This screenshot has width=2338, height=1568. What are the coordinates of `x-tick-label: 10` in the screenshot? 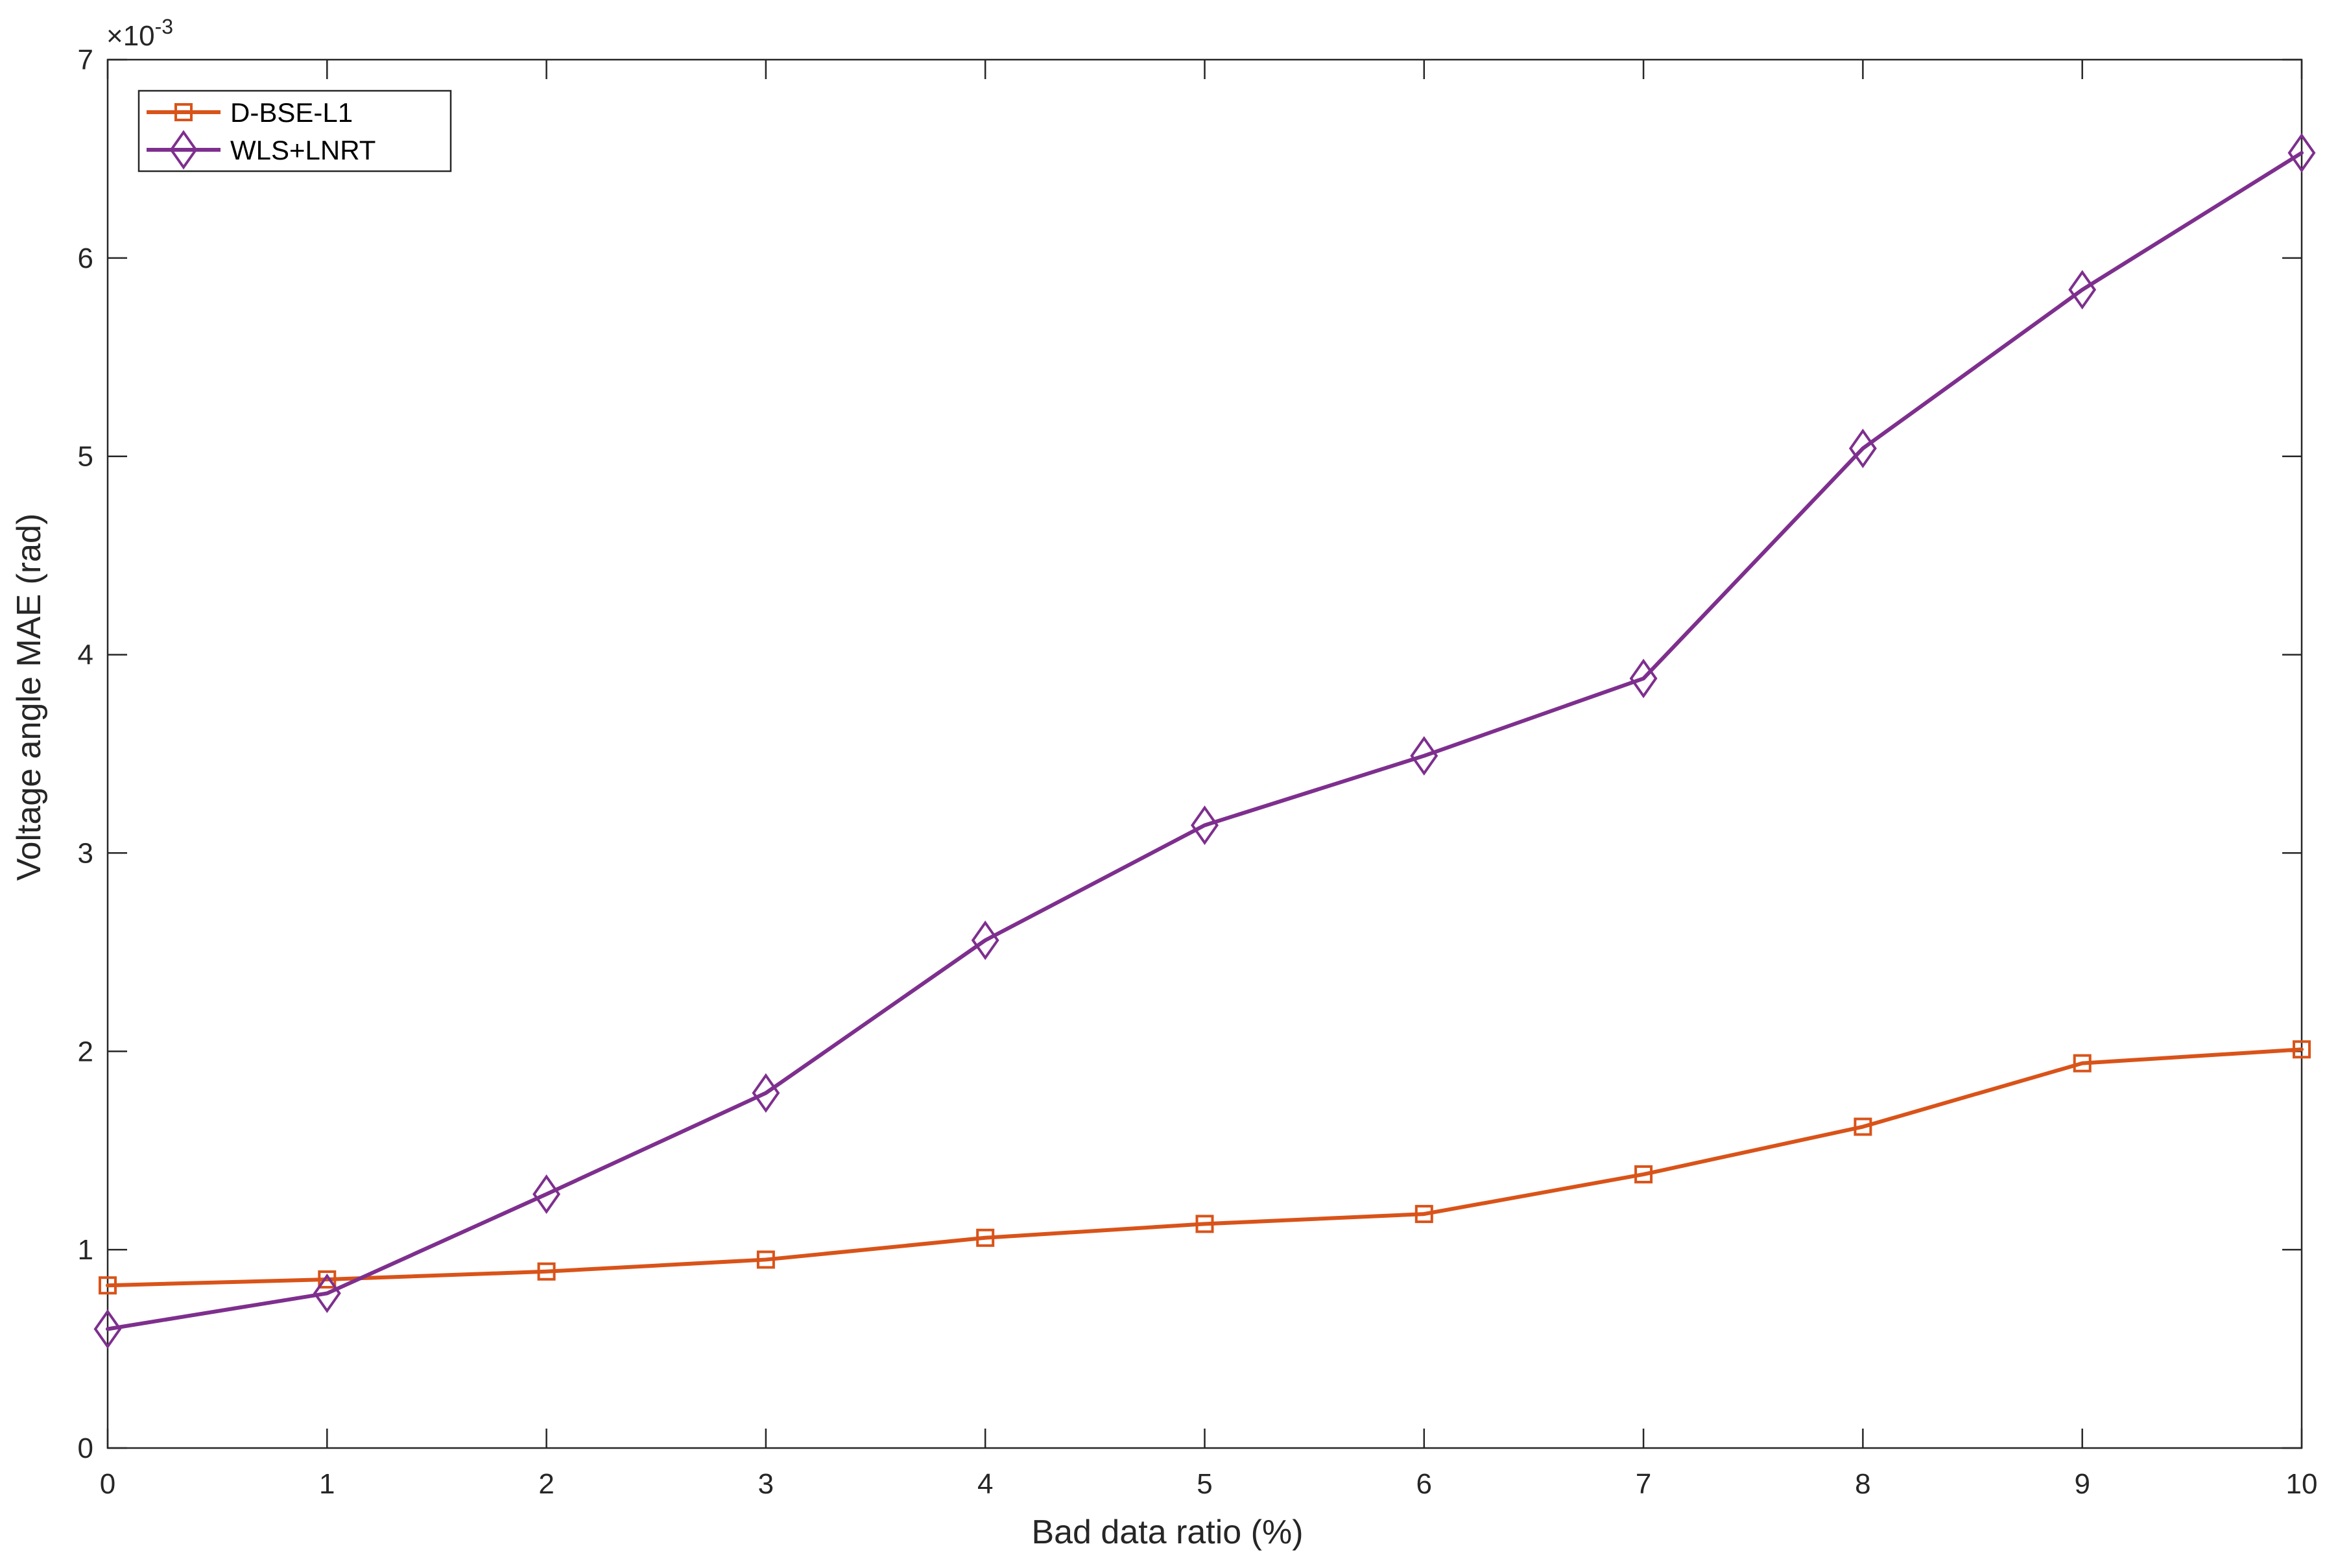 It's located at (2302, 1484).